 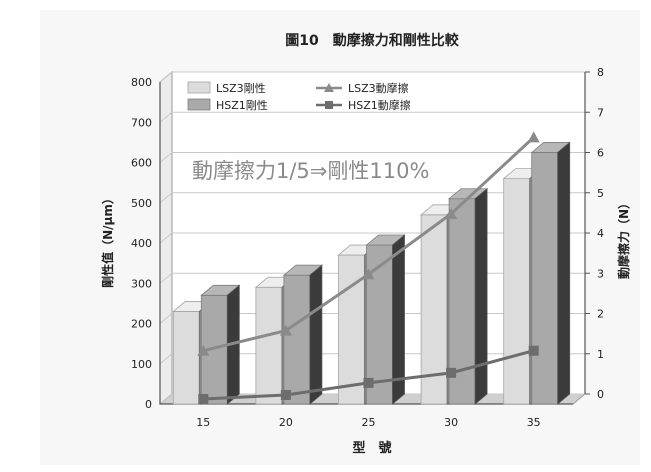 What do you see at coordinates (329, 105) in the screenshot?
I see `legend-marker-square` at bounding box center [329, 105].